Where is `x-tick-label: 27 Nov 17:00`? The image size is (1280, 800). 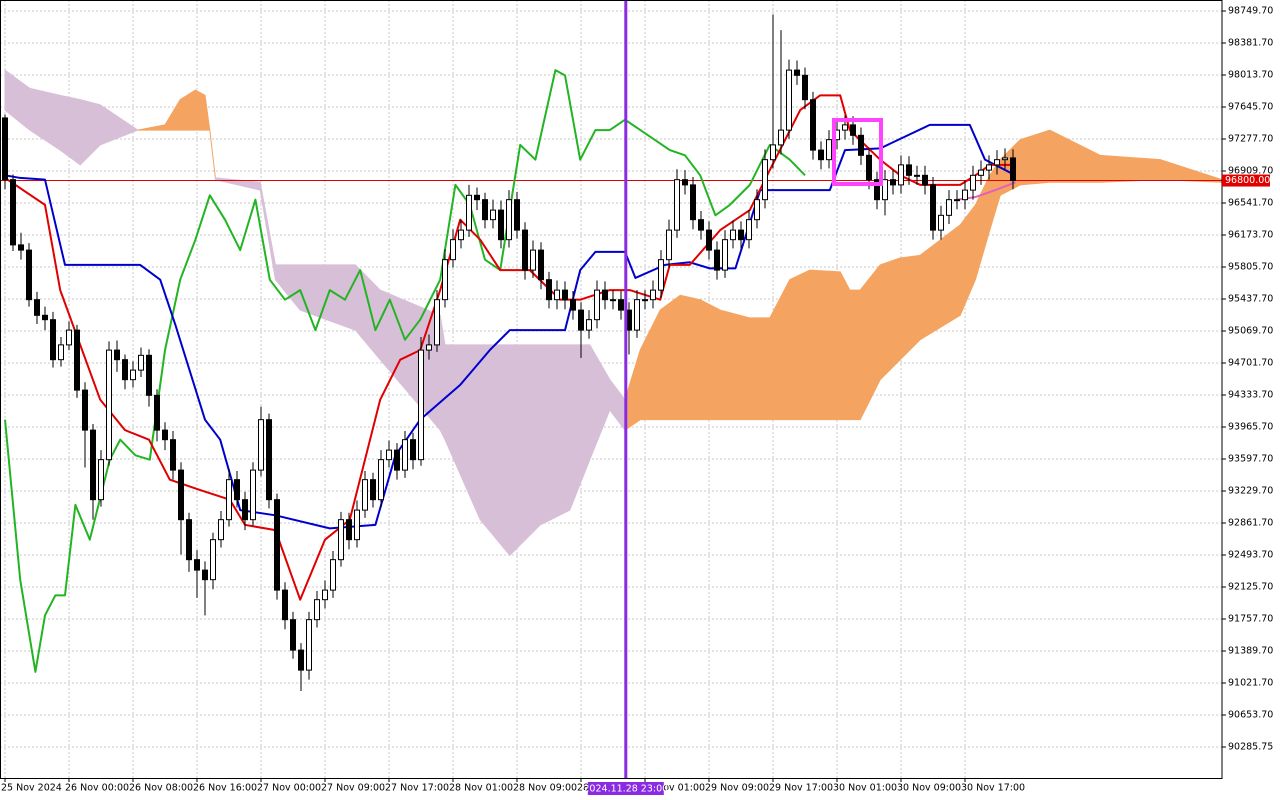 x-tick-label: 27 Nov 17:00 is located at coordinates (417, 788).